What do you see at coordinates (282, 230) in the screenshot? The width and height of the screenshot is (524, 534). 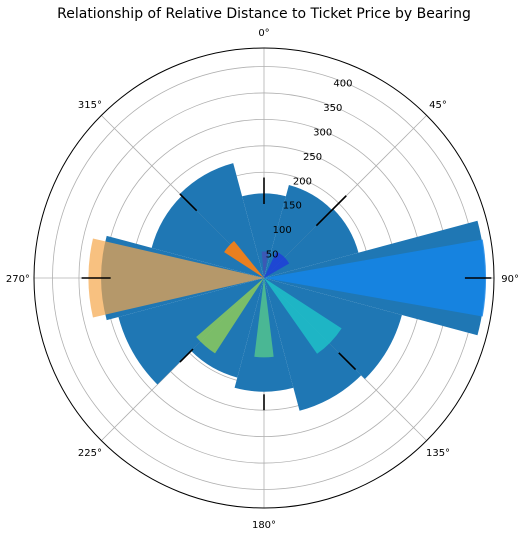 I see `r-tick-label: 100` at bounding box center [282, 230].